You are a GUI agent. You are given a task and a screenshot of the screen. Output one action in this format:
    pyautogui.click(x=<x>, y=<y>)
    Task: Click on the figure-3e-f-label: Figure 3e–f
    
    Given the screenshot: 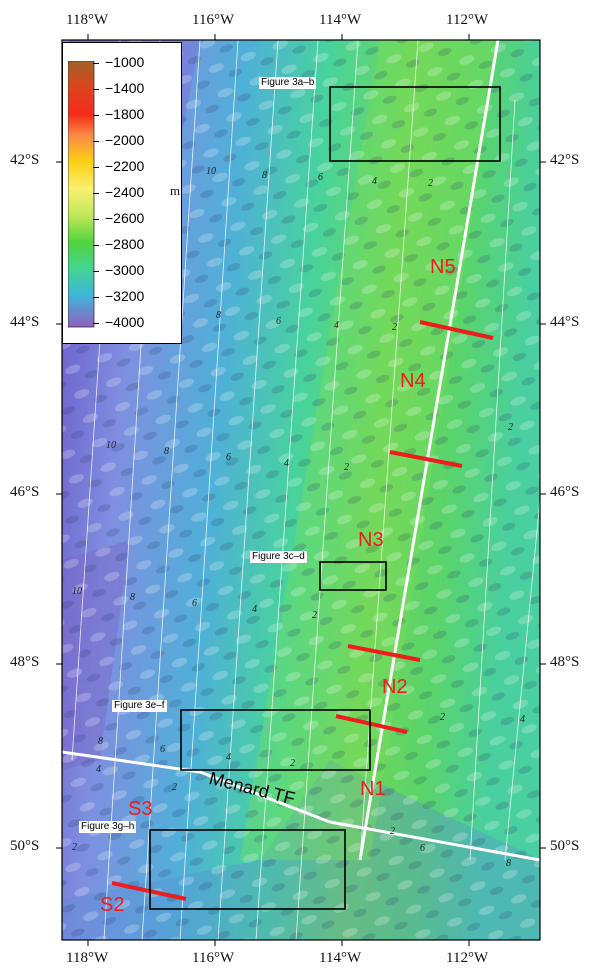 What is the action you would take?
    pyautogui.click(x=139, y=706)
    